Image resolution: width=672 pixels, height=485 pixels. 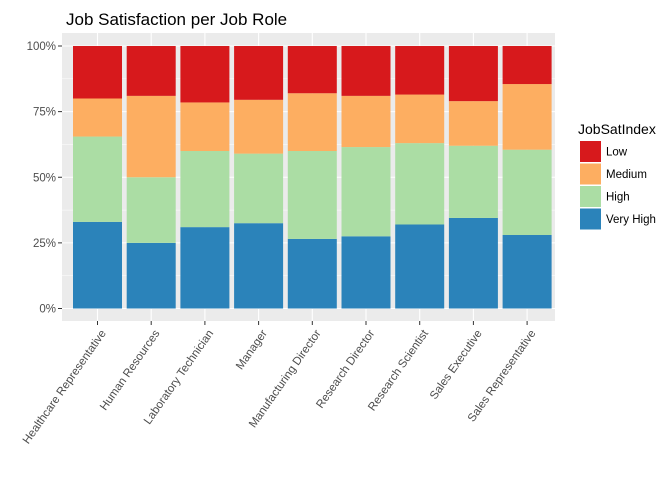 I want to click on x-tick-label: Research Director, so click(x=345, y=369).